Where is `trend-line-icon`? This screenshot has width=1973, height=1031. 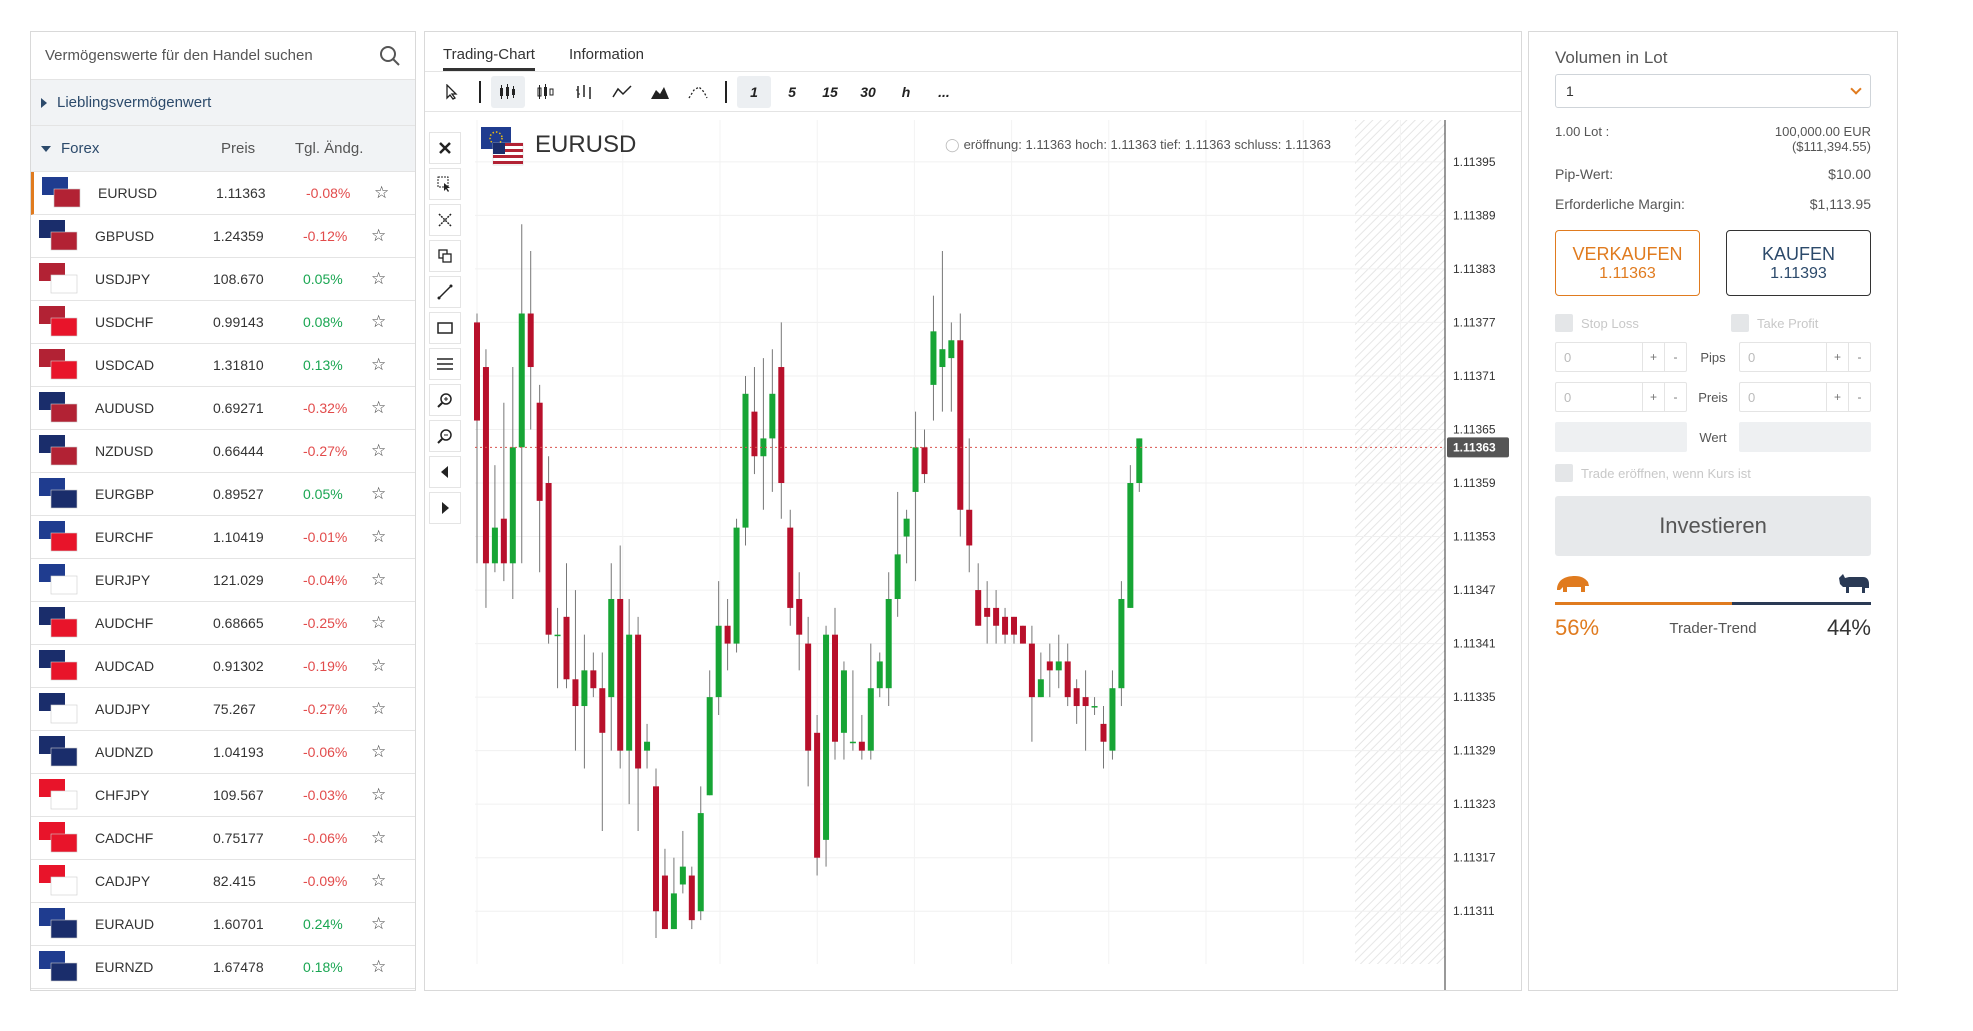 trend-line-icon is located at coordinates (445, 292).